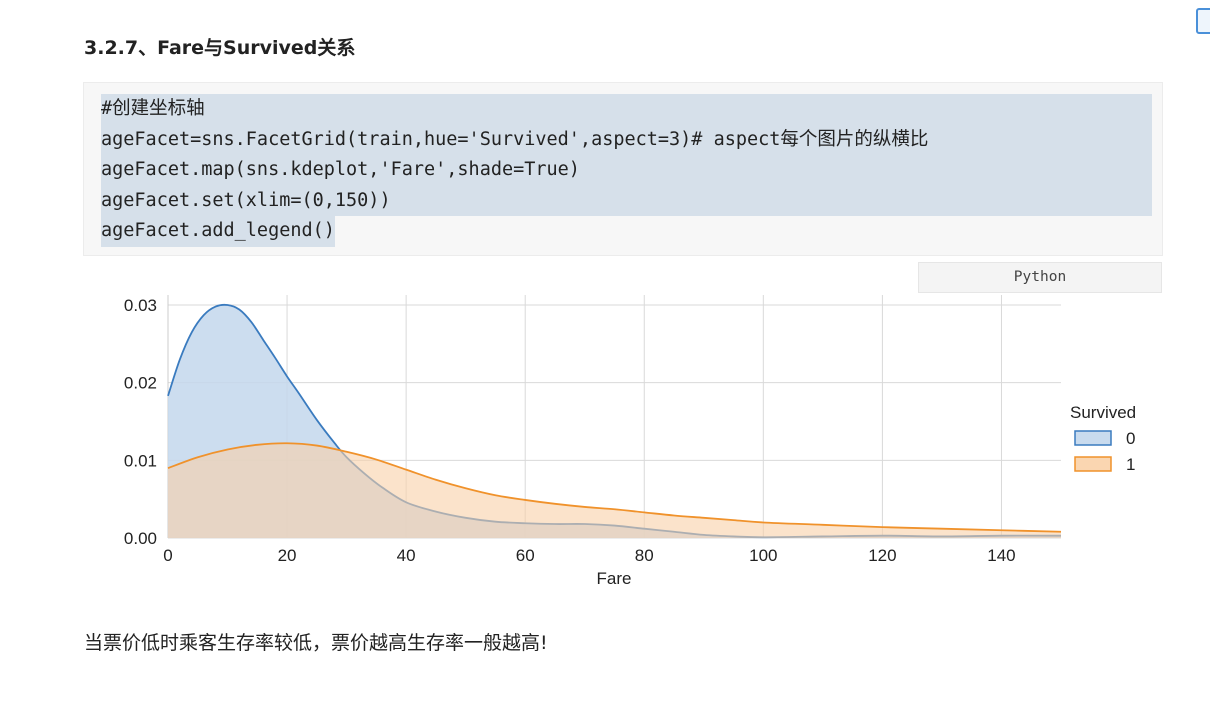  What do you see at coordinates (644, 555) in the screenshot?
I see `x-tick-label: 80` at bounding box center [644, 555].